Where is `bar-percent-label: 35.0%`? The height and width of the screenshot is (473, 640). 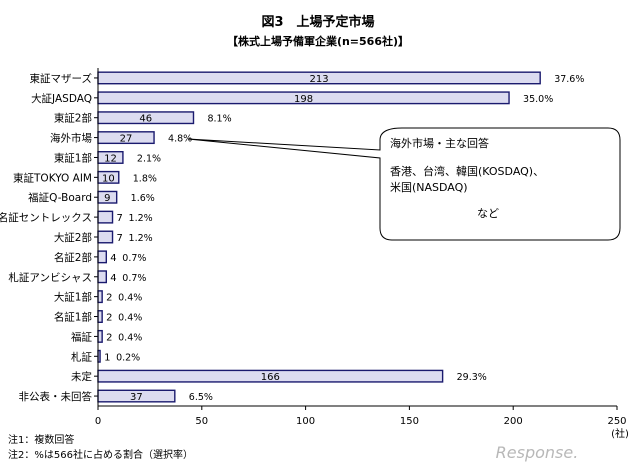
bar-percent-label: 35.0% is located at coordinates (538, 99).